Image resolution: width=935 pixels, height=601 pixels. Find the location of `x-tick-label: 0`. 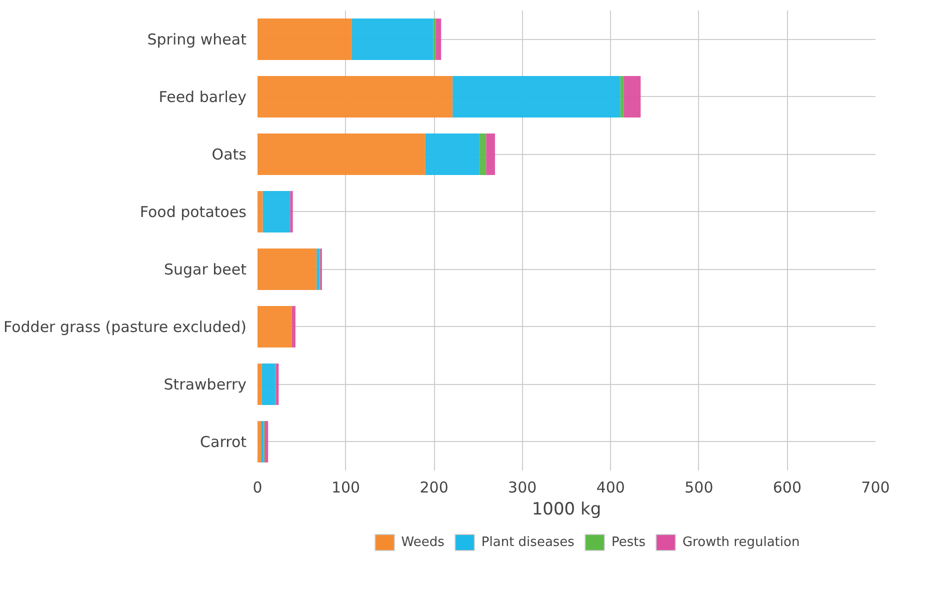

x-tick-label: 0 is located at coordinates (257, 487).